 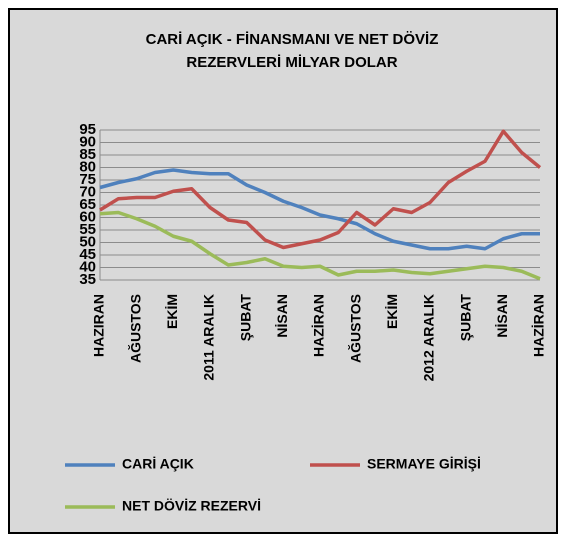 I want to click on x-tick-label: HAZIRAN, so click(x=99, y=325).